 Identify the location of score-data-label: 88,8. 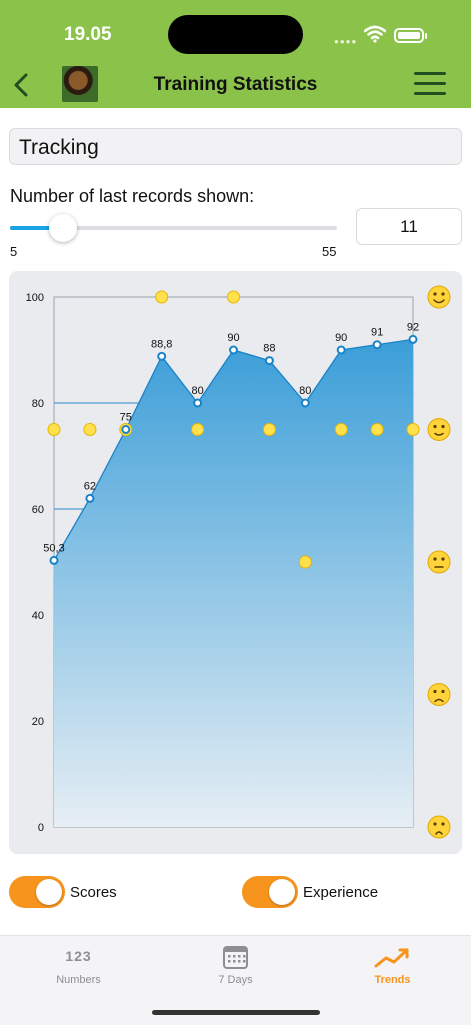
(161, 344).